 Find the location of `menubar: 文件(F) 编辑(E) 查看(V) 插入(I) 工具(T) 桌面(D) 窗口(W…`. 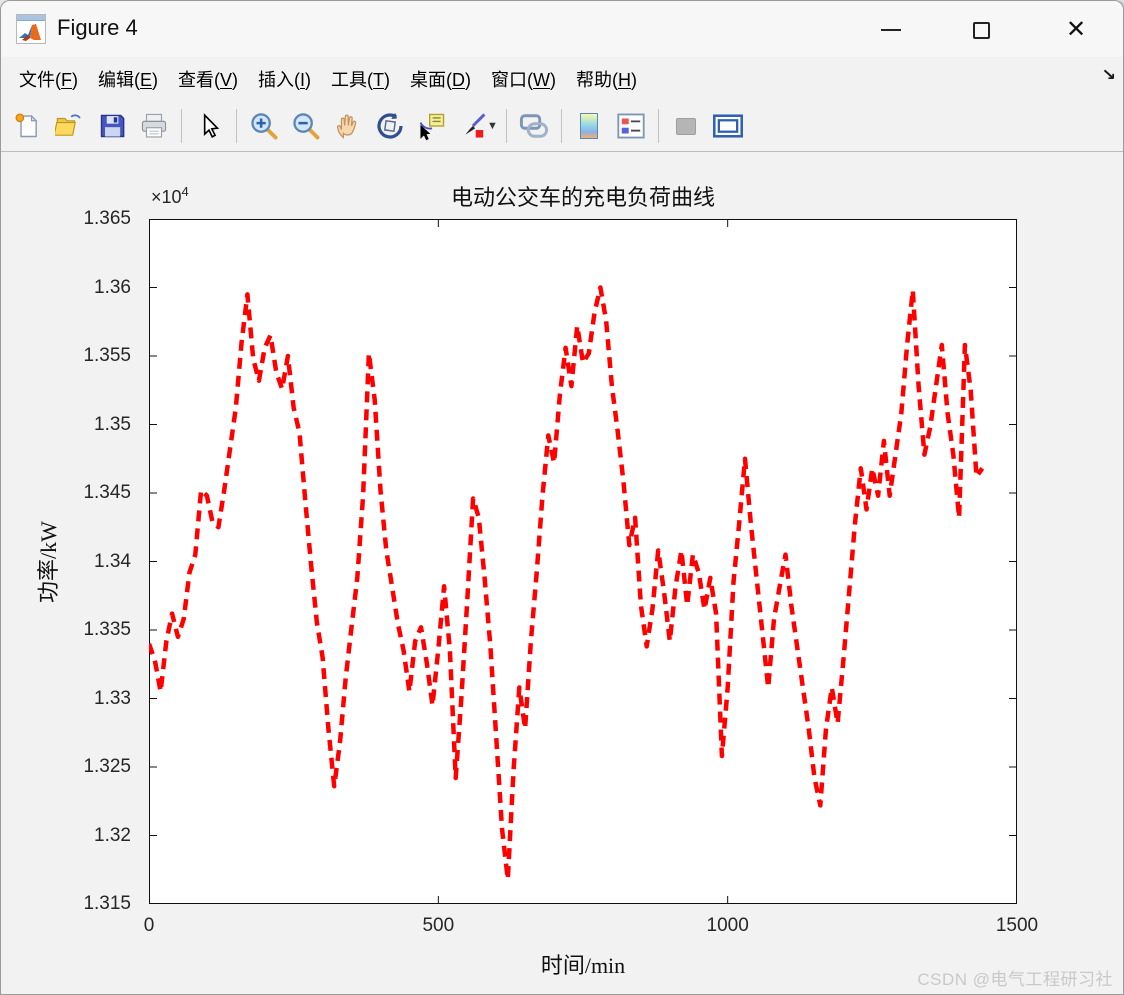

menubar: 文件(F) 编辑(E) 查看(V) 插入(I) 工具(T) 桌面(D) 窗口(W… is located at coordinates (562, 79).